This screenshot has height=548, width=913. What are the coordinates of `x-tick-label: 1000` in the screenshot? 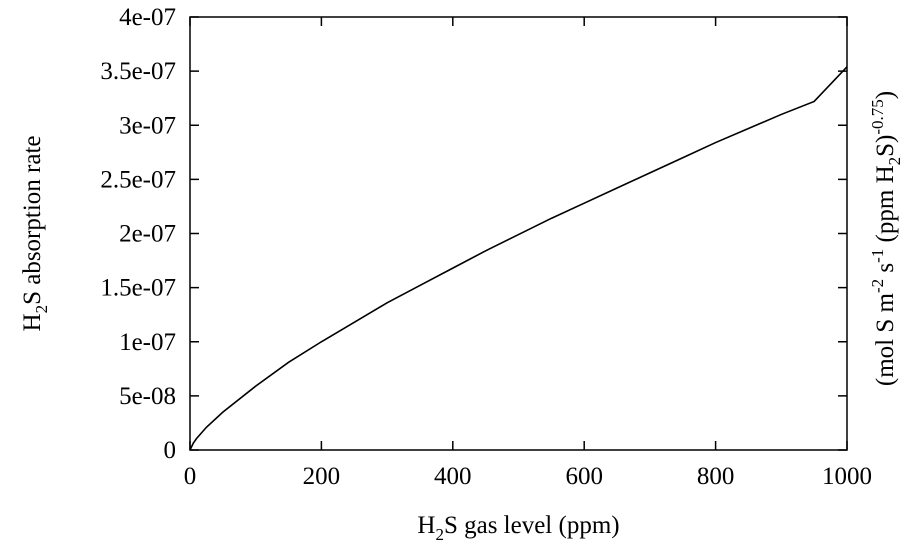 It's located at (847, 476).